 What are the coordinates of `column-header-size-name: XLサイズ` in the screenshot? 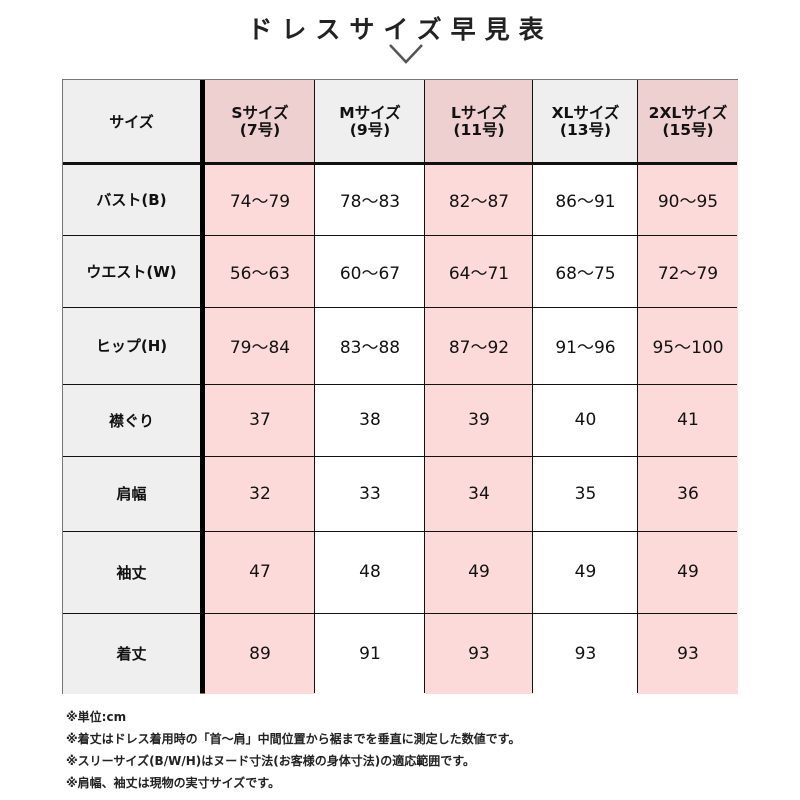 It's located at (585, 112).